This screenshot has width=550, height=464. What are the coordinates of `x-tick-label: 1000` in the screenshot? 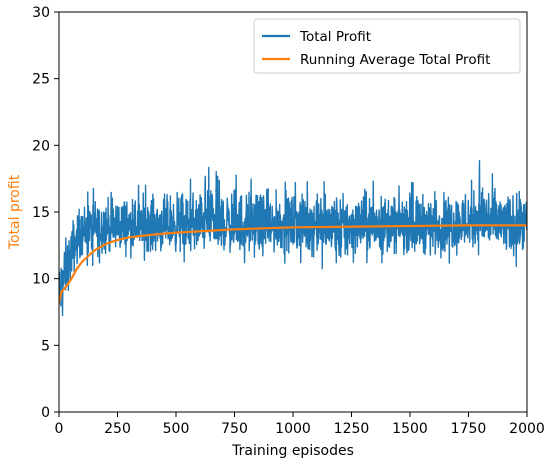 It's located at (293, 429).